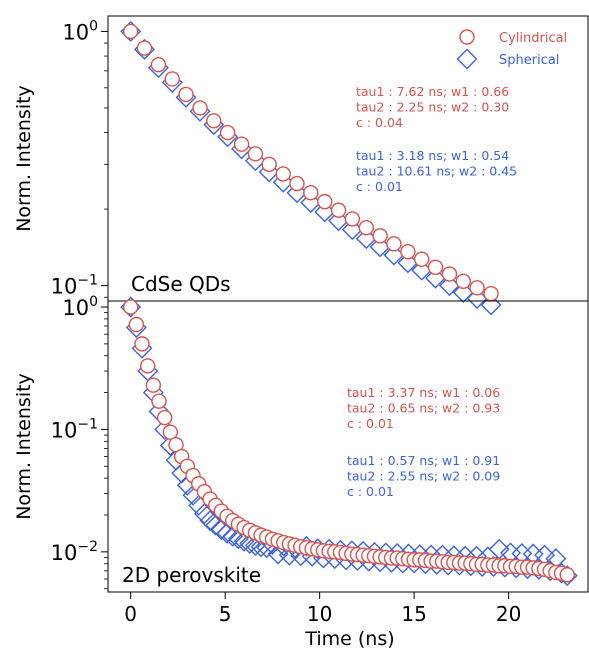  I want to click on x-tick-label: 0, so click(130, 614).